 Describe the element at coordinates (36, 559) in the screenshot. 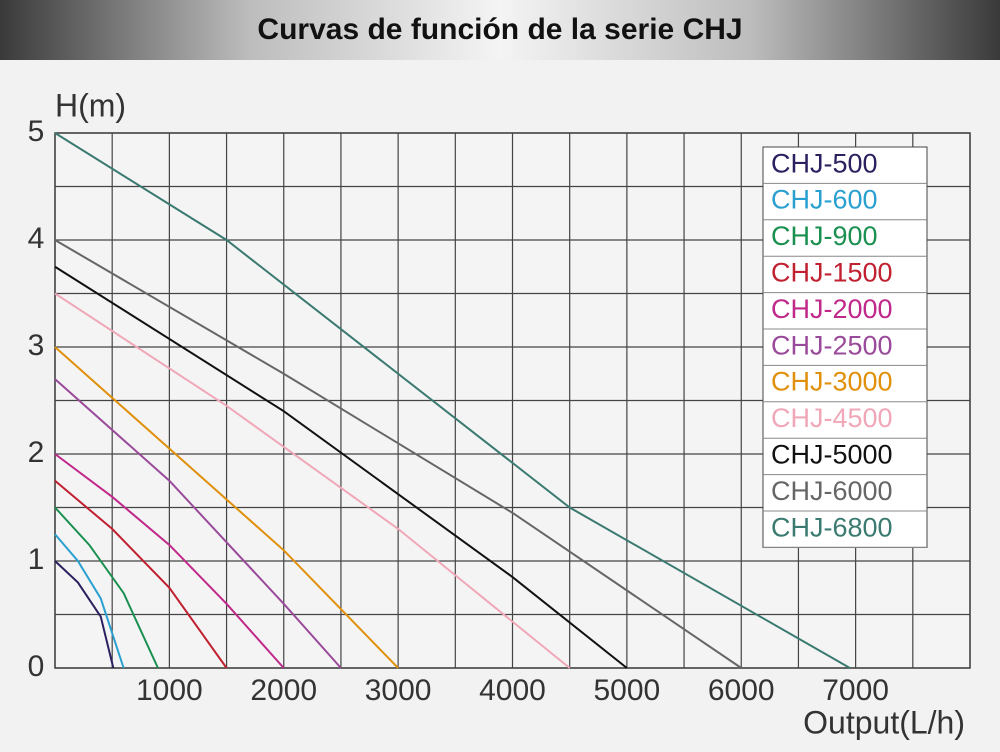

I see `y-tick-label: 1` at that location.